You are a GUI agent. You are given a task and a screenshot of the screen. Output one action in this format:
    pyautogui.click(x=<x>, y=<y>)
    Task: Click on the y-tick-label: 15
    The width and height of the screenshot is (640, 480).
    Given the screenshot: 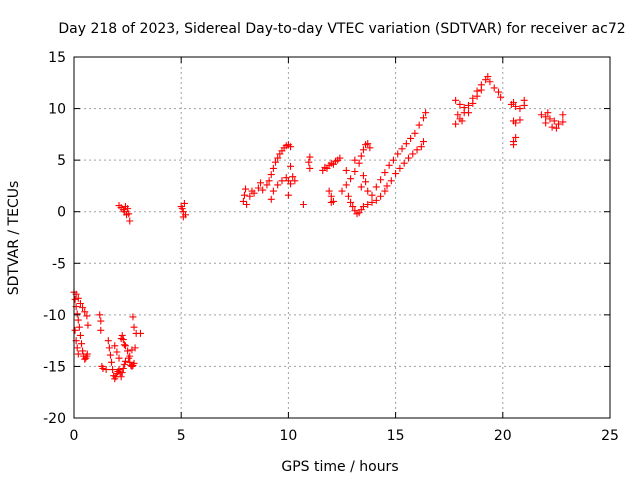 What is the action you would take?
    pyautogui.click(x=57, y=58)
    